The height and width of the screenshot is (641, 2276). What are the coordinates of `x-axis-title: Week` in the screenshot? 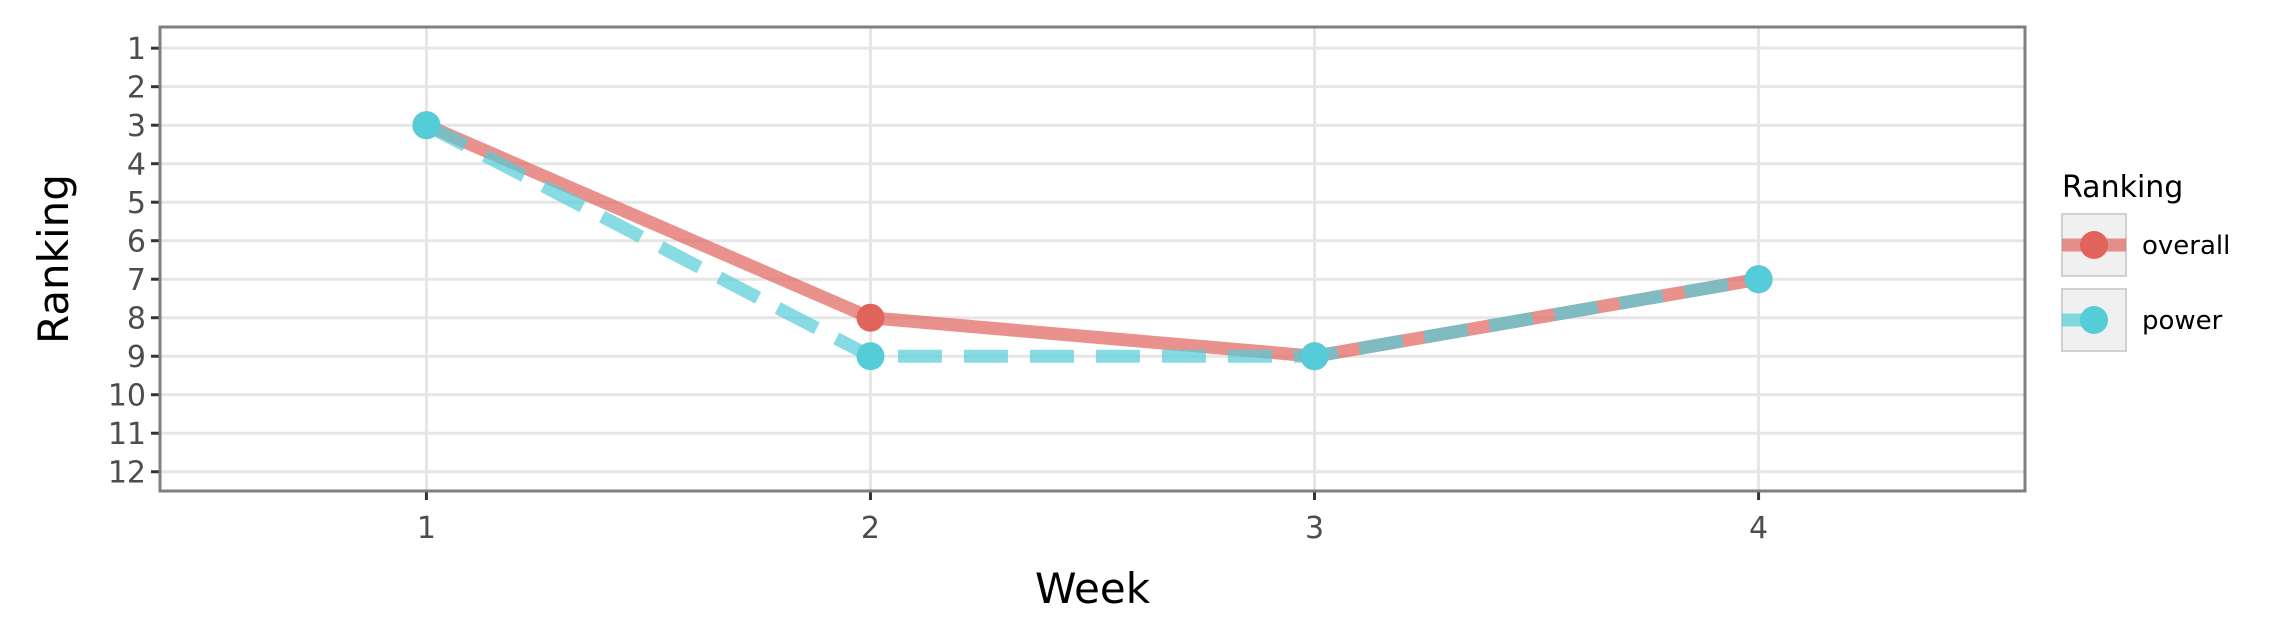 It's located at (1093, 588).